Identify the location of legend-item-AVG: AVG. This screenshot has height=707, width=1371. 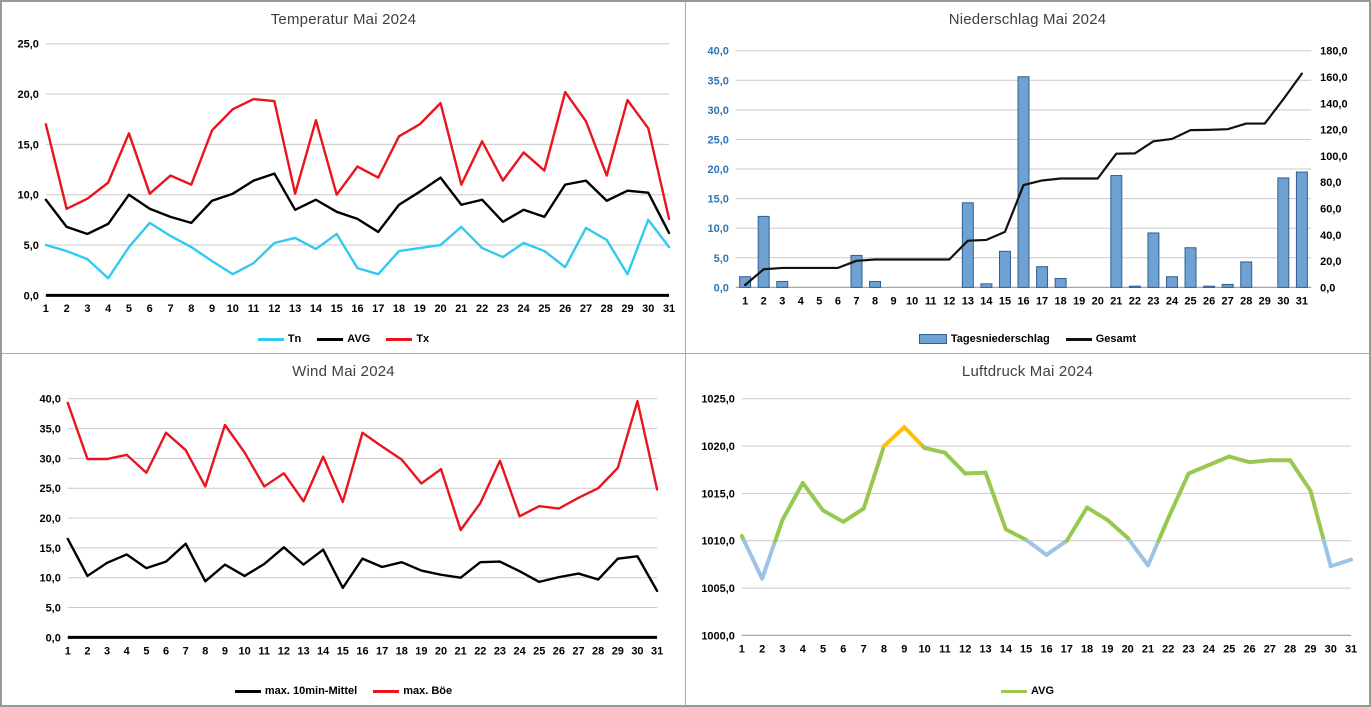
(343, 339).